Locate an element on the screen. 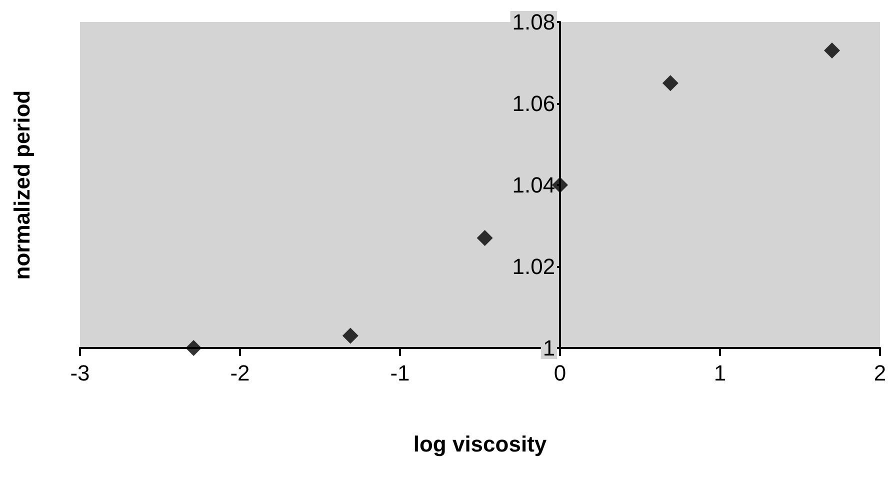  x-tick-label: 0 is located at coordinates (560, 373).